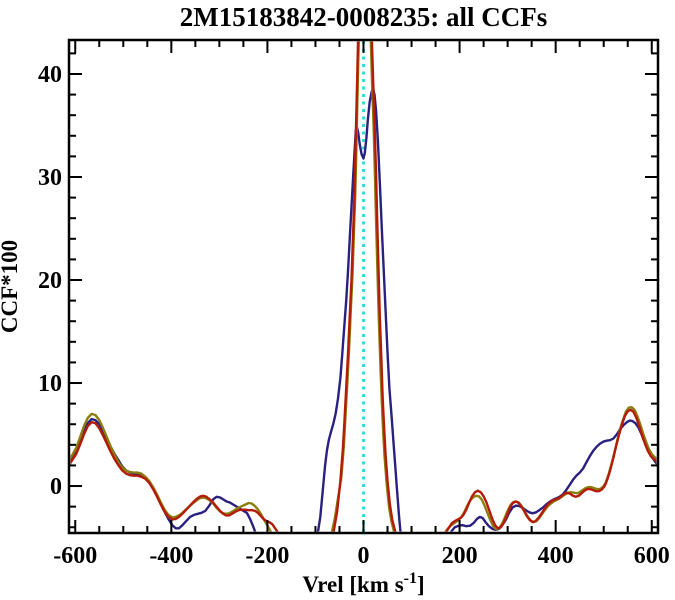  I want to click on x-tick-label: -600, so click(75, 556).